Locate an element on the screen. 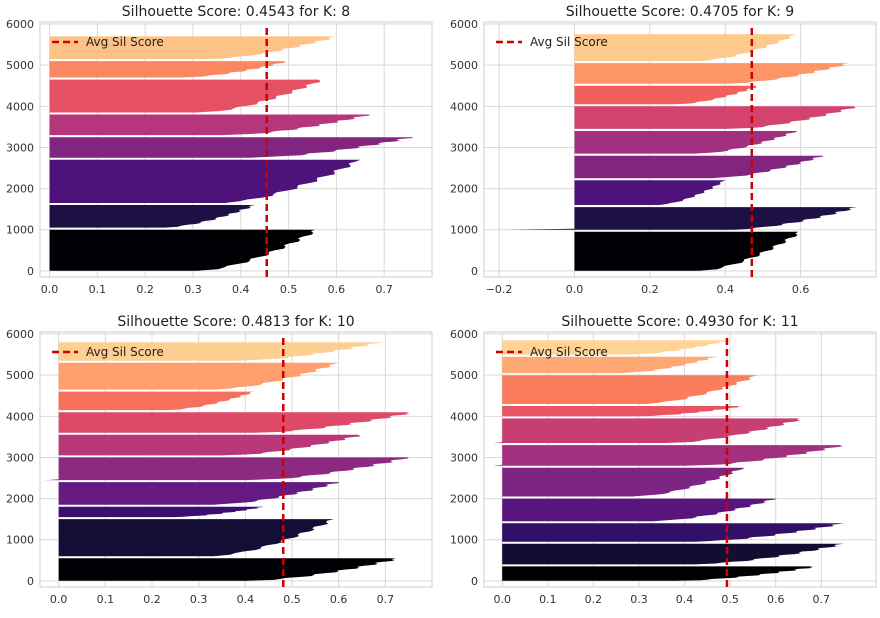 The width and height of the screenshot is (880, 618). chart-title: Silhouette Score: 0.4930 for K: 11 is located at coordinates (679, 322).